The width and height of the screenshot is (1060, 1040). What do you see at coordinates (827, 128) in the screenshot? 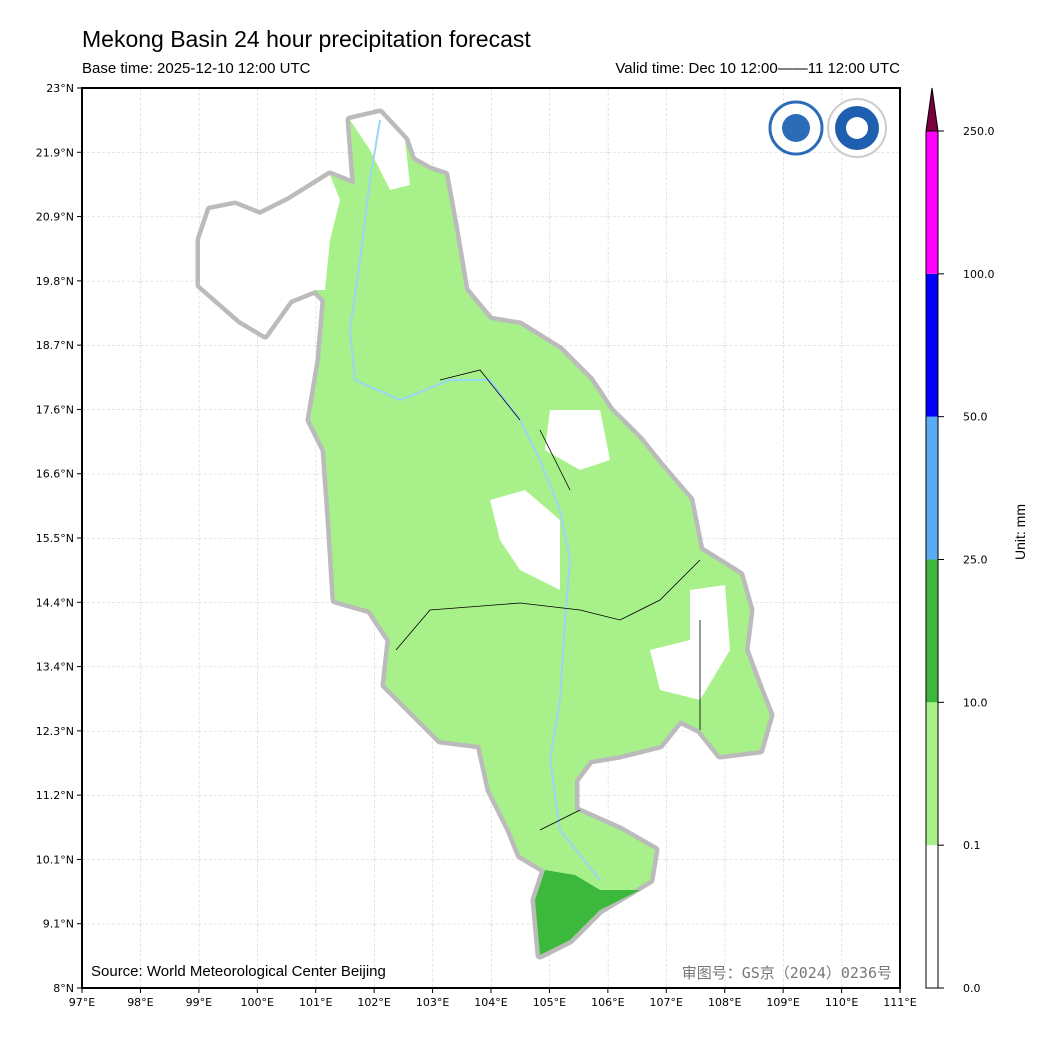
I see `logos` at bounding box center [827, 128].